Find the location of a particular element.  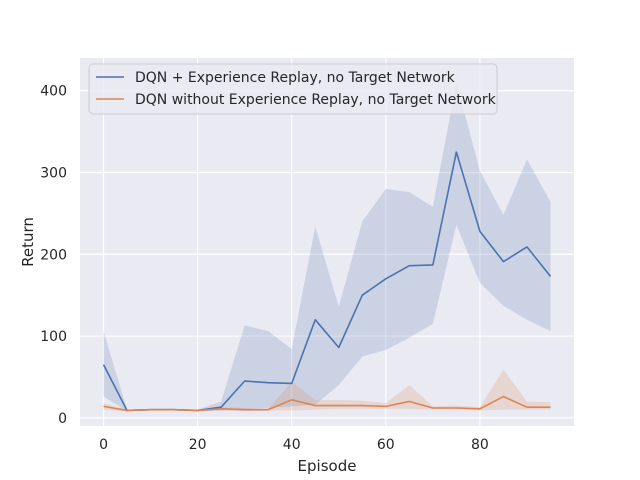

y-tick-label: 200 is located at coordinates (53, 255).